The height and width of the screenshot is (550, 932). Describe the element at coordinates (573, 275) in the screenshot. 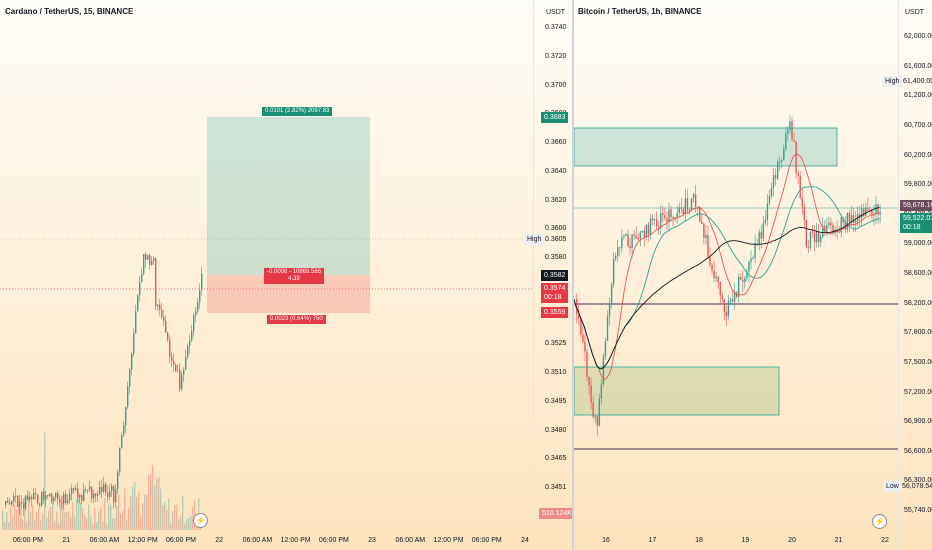

I see `panel-divider` at that location.